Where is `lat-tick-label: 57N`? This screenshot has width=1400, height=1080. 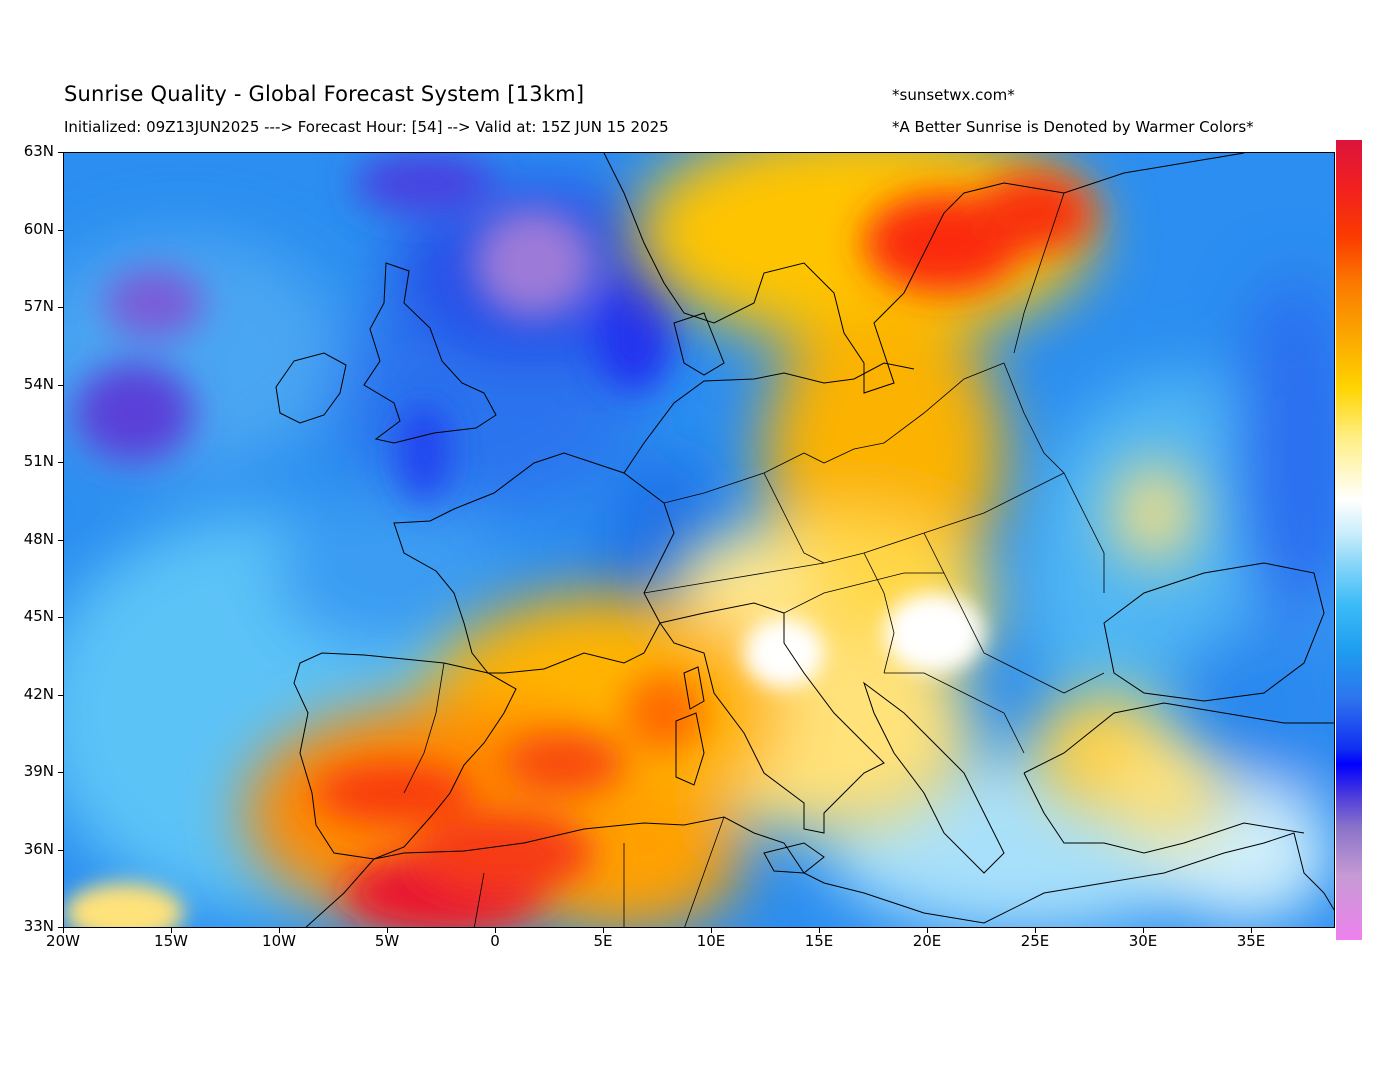 lat-tick-label: 57N is located at coordinates (38, 306).